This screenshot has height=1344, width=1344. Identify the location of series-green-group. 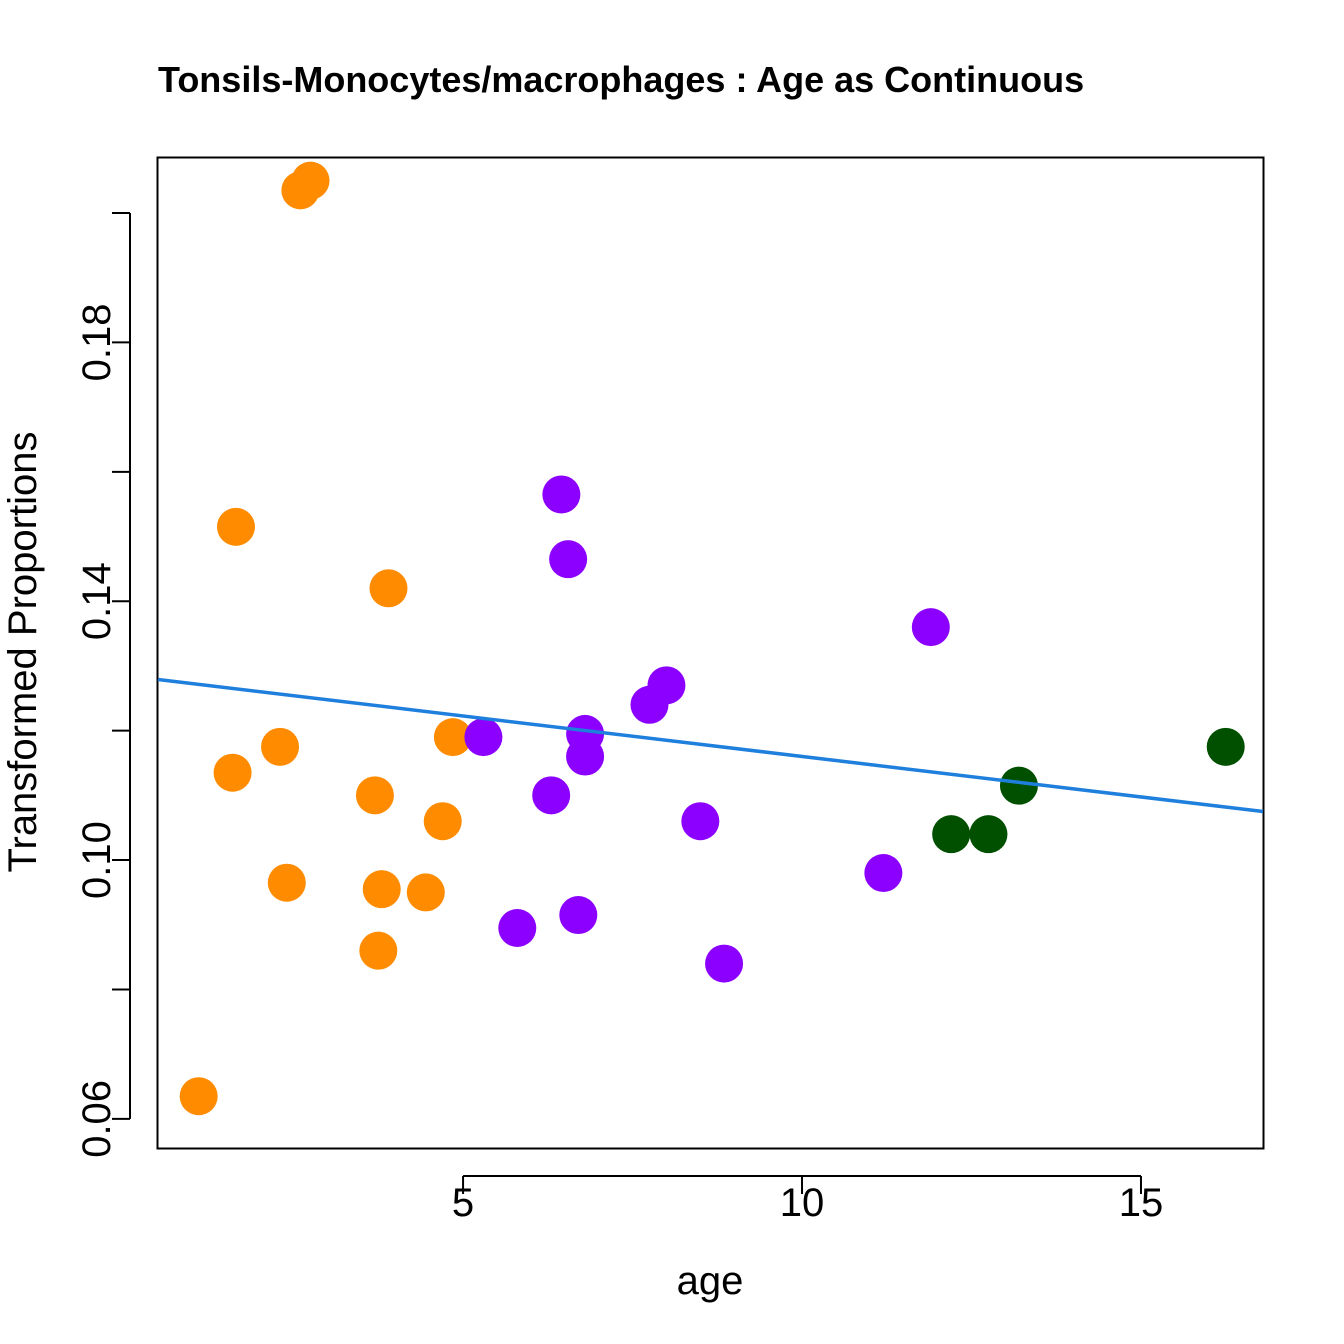
(1088, 790).